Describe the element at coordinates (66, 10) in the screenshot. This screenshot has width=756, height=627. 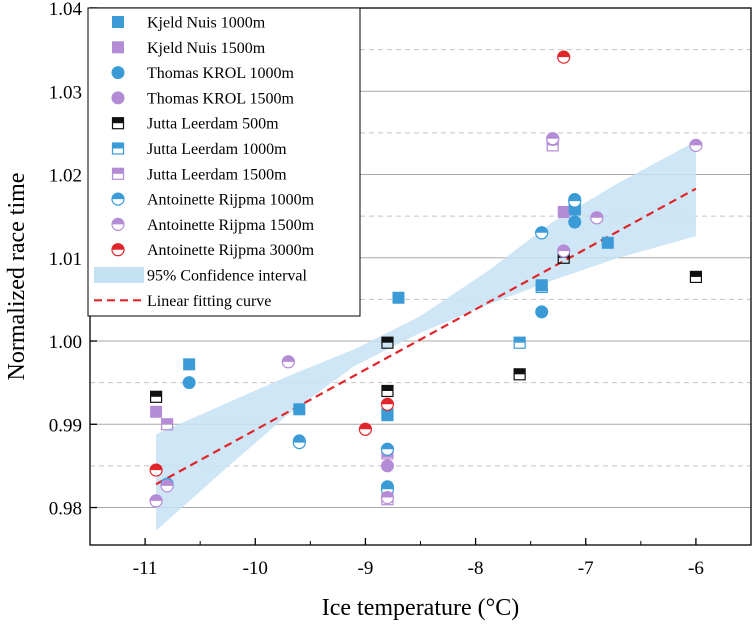
I see `y-tick-label: 1.04` at that location.